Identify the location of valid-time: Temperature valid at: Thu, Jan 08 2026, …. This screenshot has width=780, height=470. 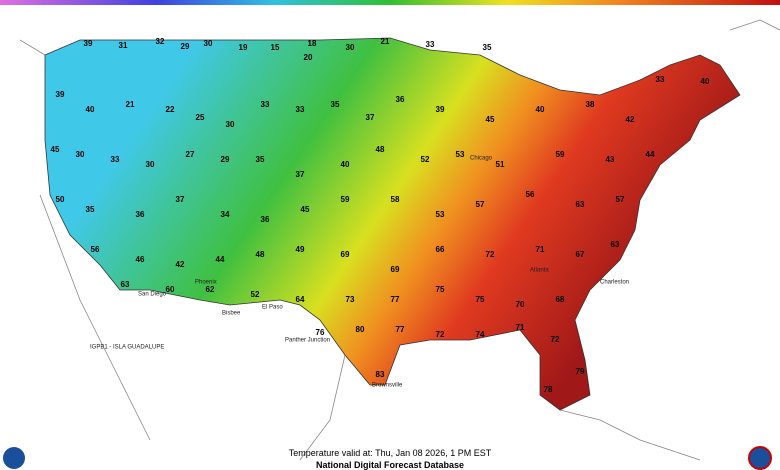
(390, 453).